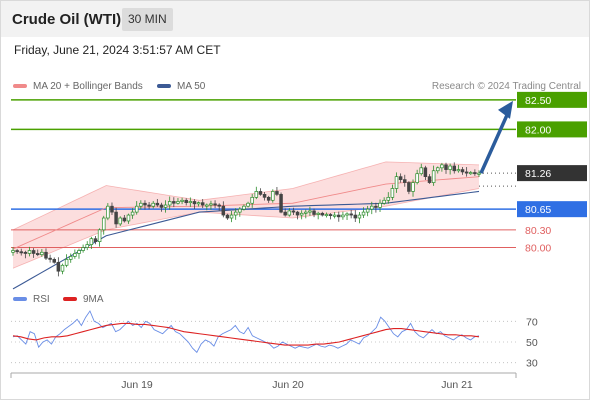  What do you see at coordinates (147, 19) in the screenshot?
I see `interval-selector: 30 MIN` at bounding box center [147, 19].